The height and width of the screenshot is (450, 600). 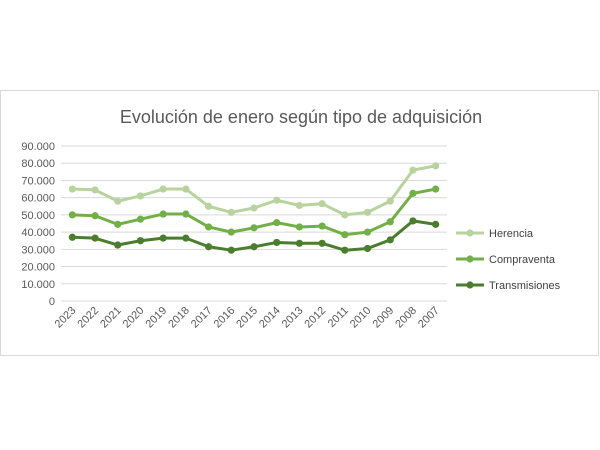 What do you see at coordinates (315, 318) in the screenshot?
I see `x-tick-label: 2012` at bounding box center [315, 318].